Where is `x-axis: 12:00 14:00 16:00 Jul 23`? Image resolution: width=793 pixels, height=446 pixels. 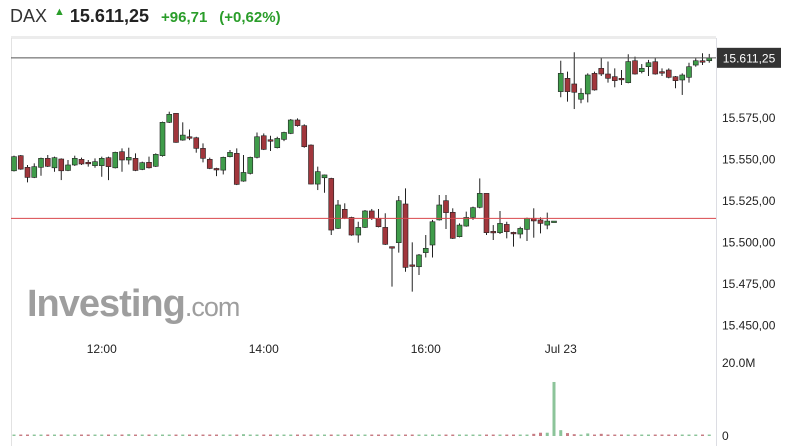 x-axis: 12:00 14:00 16:00 Jul 23 is located at coordinates (332, 349).